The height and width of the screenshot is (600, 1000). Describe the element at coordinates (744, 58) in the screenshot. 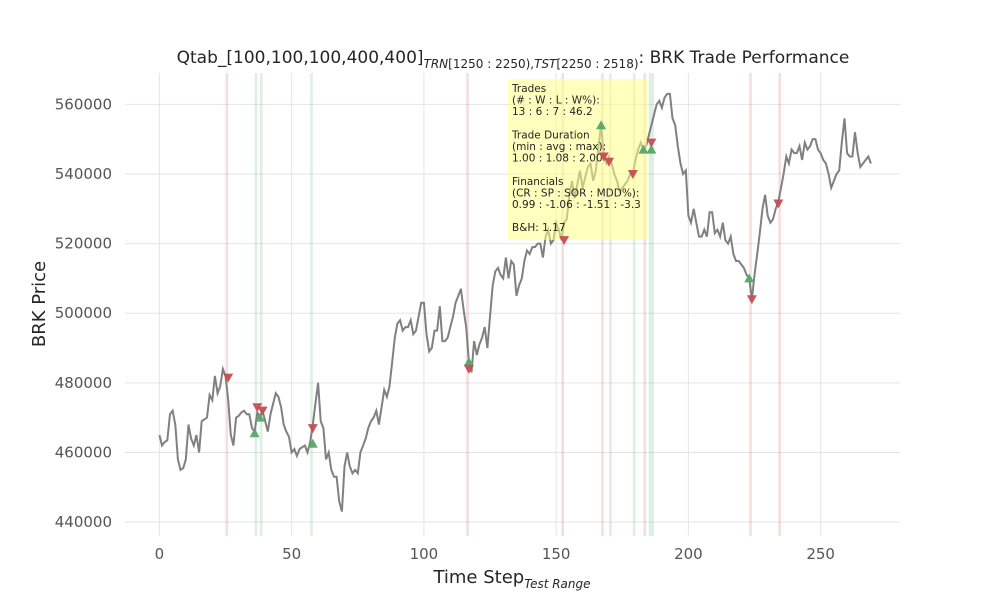

I see `title-suffix: : BRK Trade Performance` at that location.